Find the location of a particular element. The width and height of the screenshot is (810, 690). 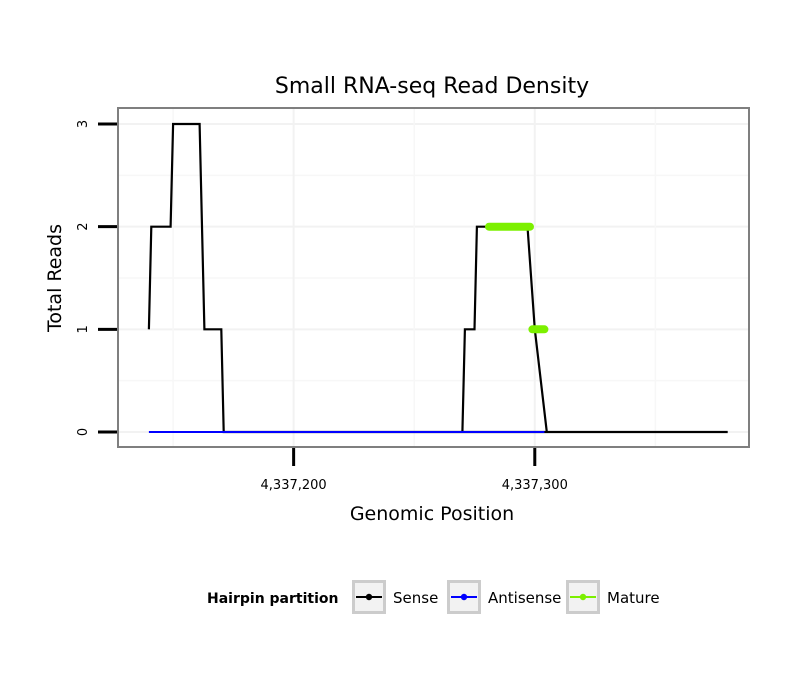

chart-title: Small RNA-seq Read Density is located at coordinates (432, 86).